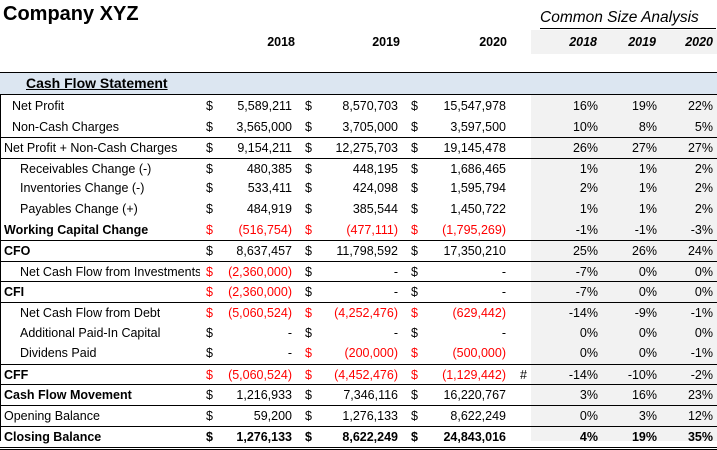  What do you see at coordinates (110, 271) in the screenshot?
I see `row-label: Net Cash Flow from Investments` at bounding box center [110, 271].